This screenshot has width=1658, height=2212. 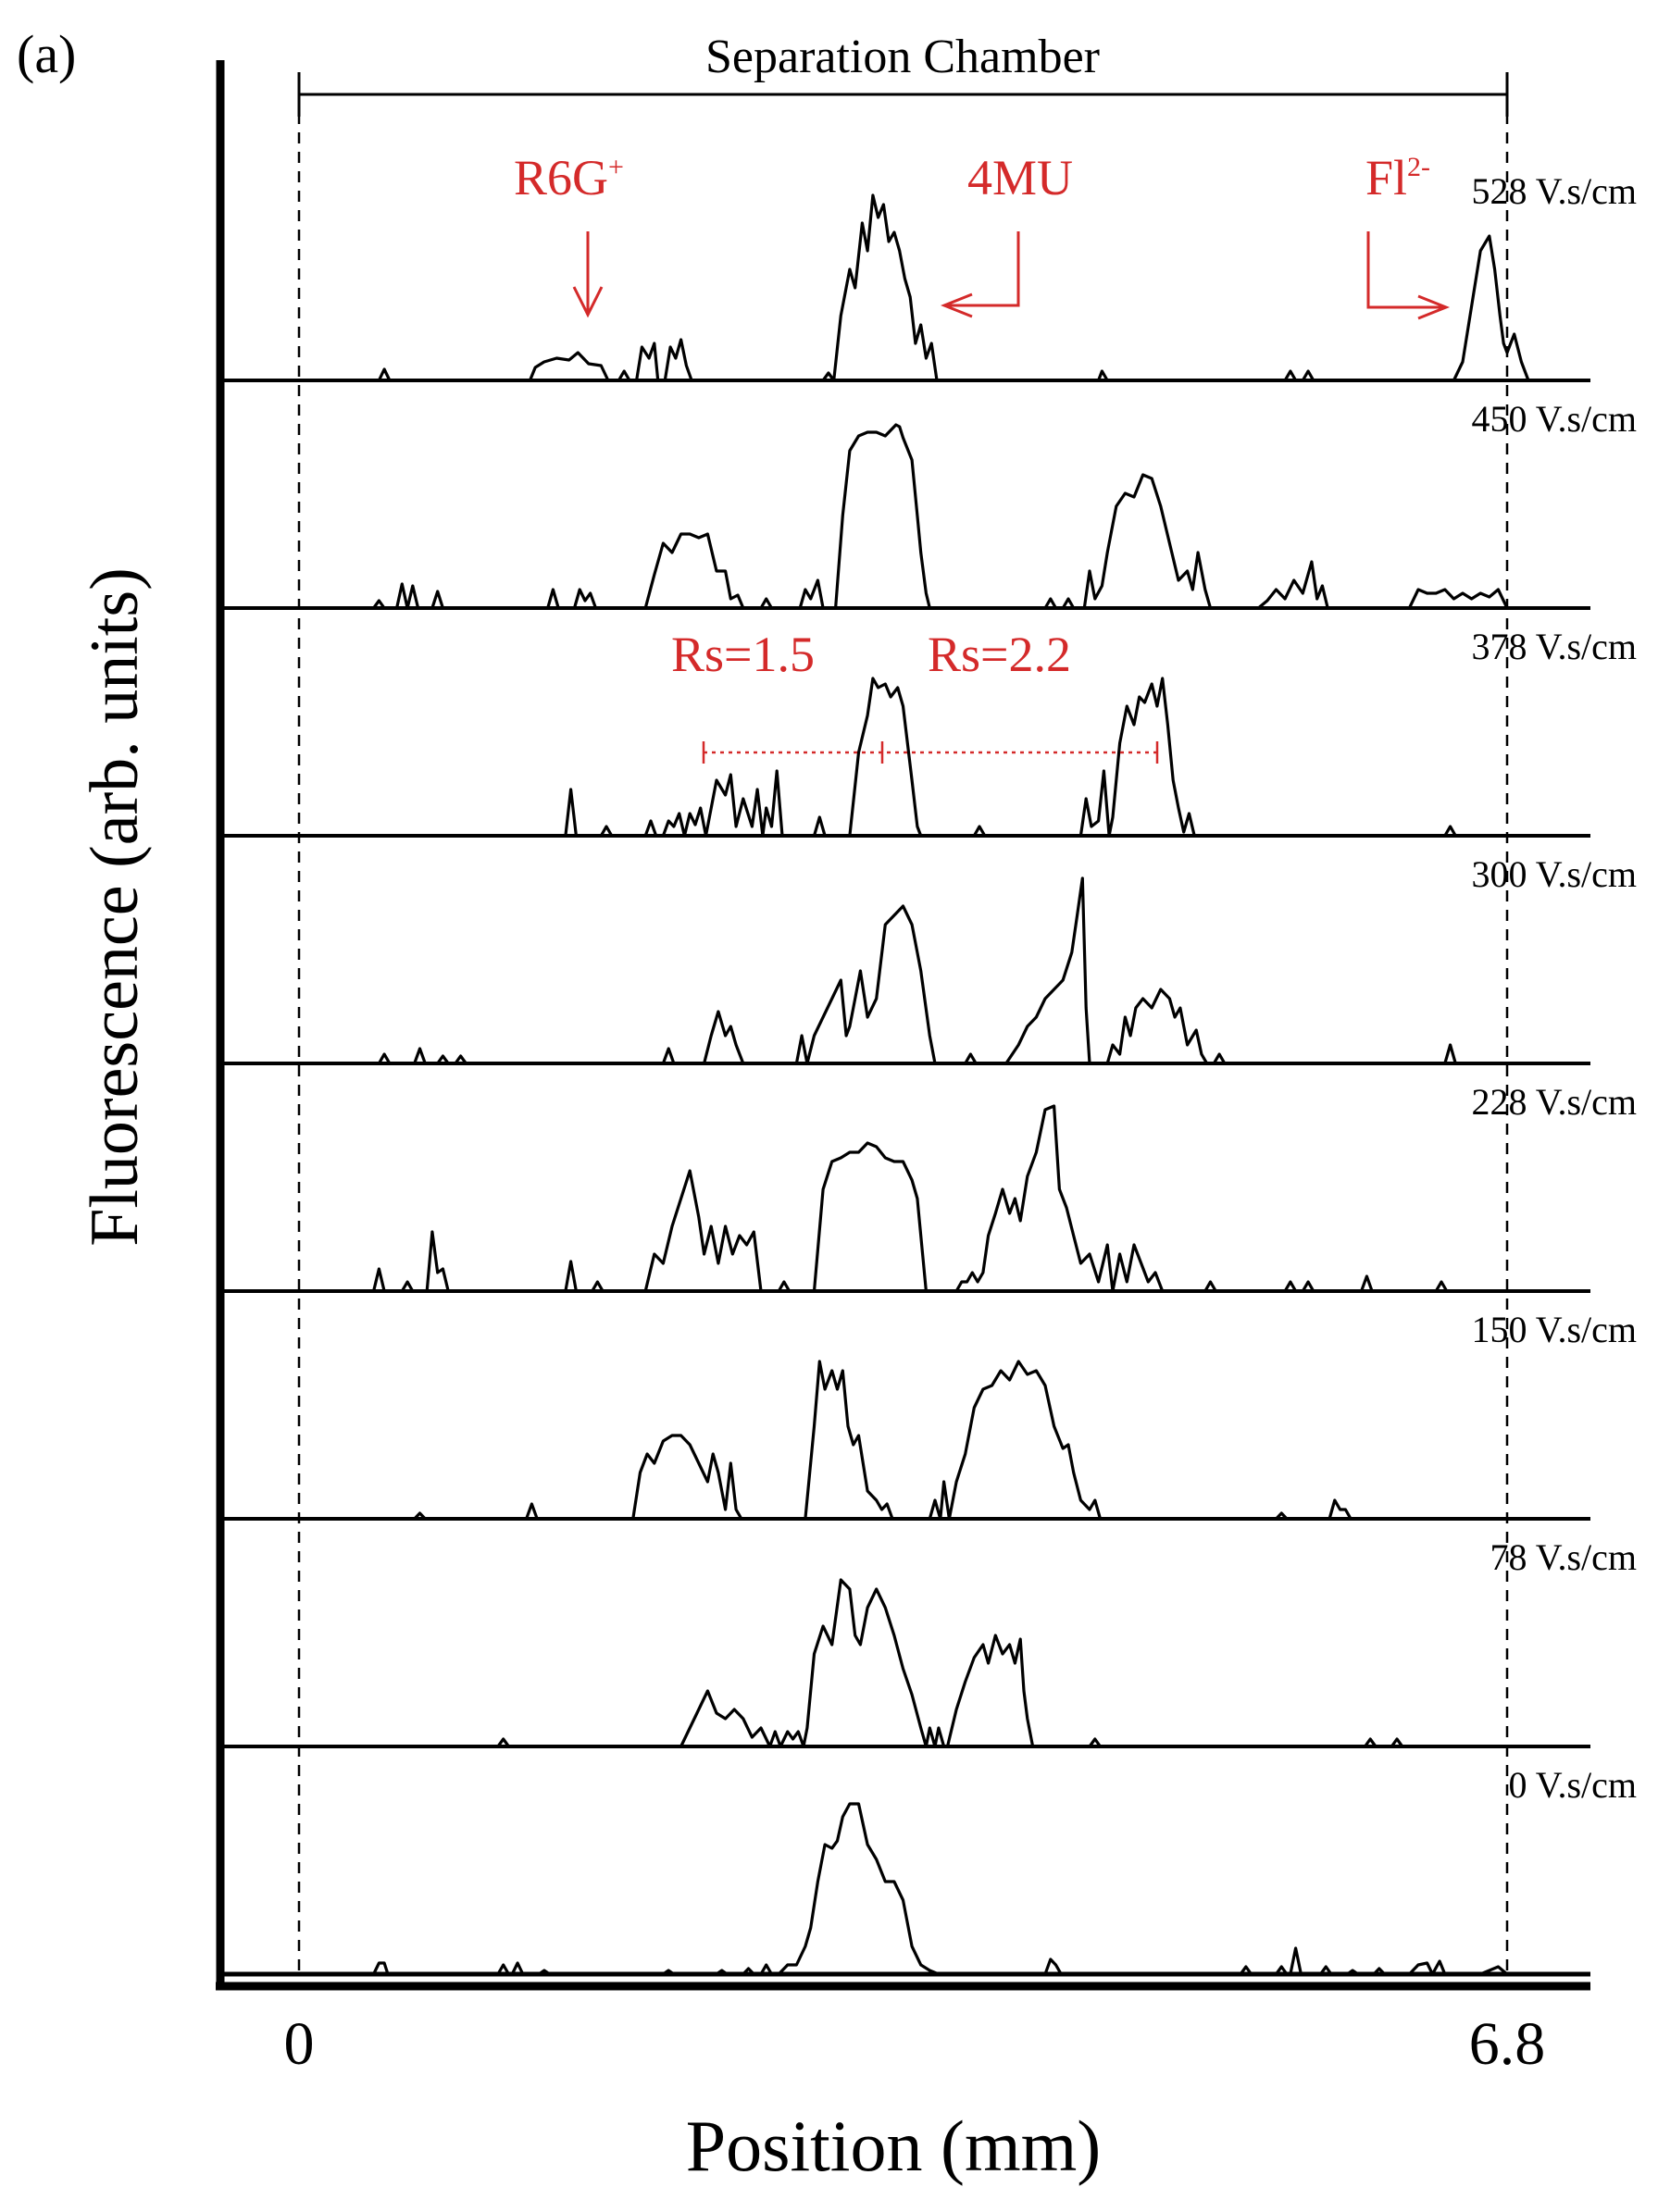 What do you see at coordinates (1554, 1329) in the screenshot?
I see `trace-label-5: 150 V.s/cm` at bounding box center [1554, 1329].